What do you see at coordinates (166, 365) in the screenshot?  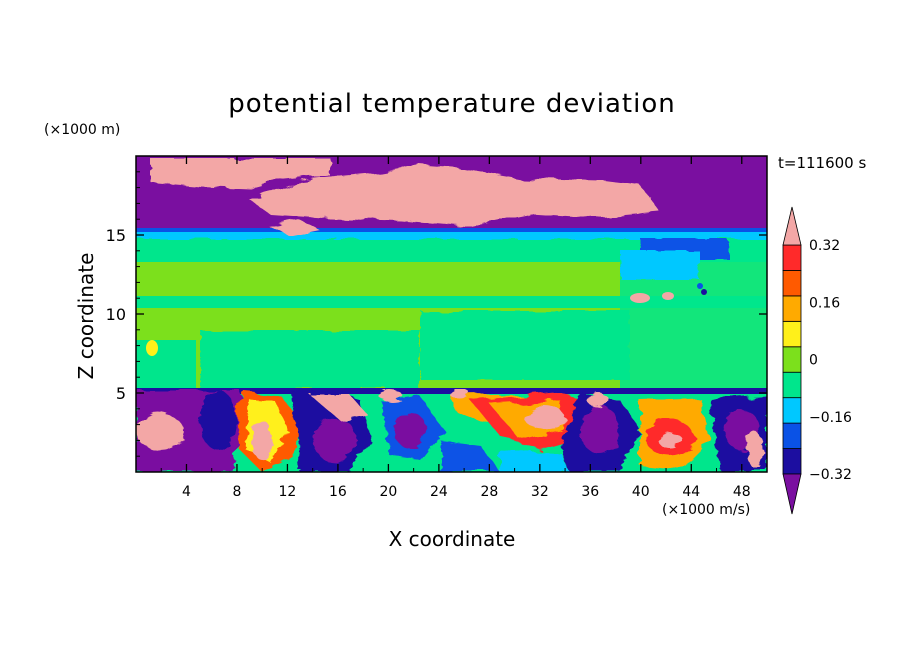 I see `field-band-mid-teal4` at bounding box center [166, 365].